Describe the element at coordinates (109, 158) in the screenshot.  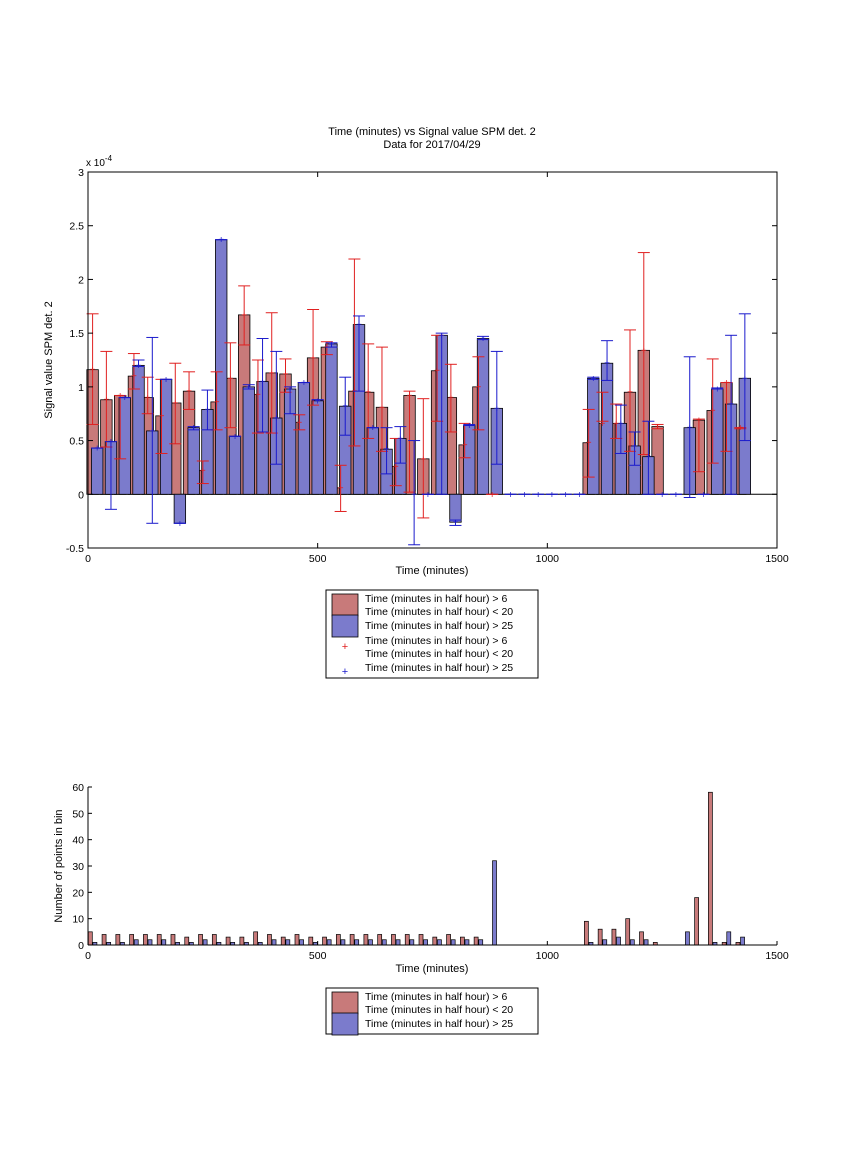
I see `top-y-exponent-power: -4` at that location.